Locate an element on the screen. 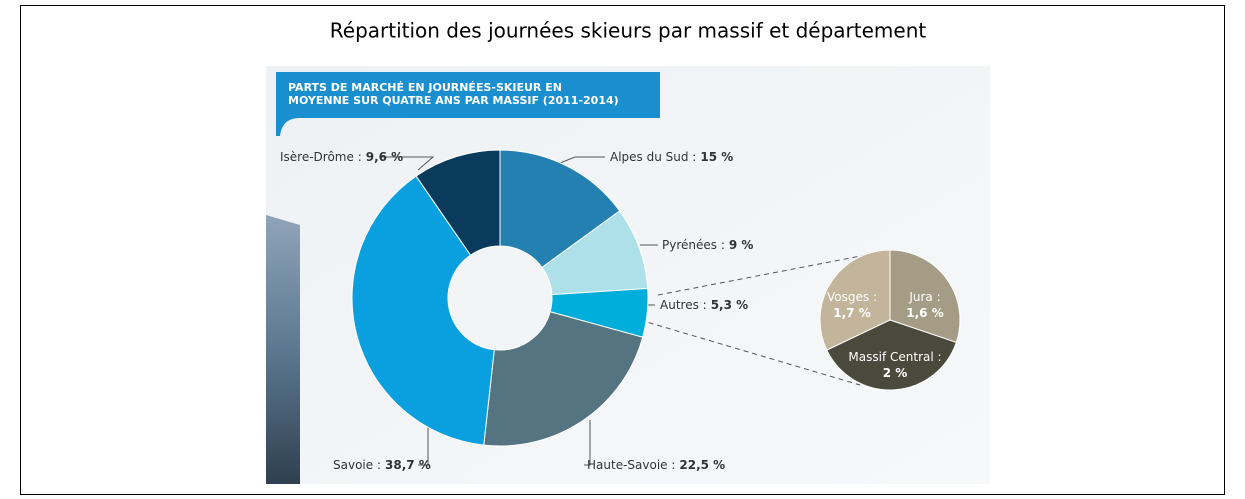  value-label: 38,7 % is located at coordinates (408, 465).